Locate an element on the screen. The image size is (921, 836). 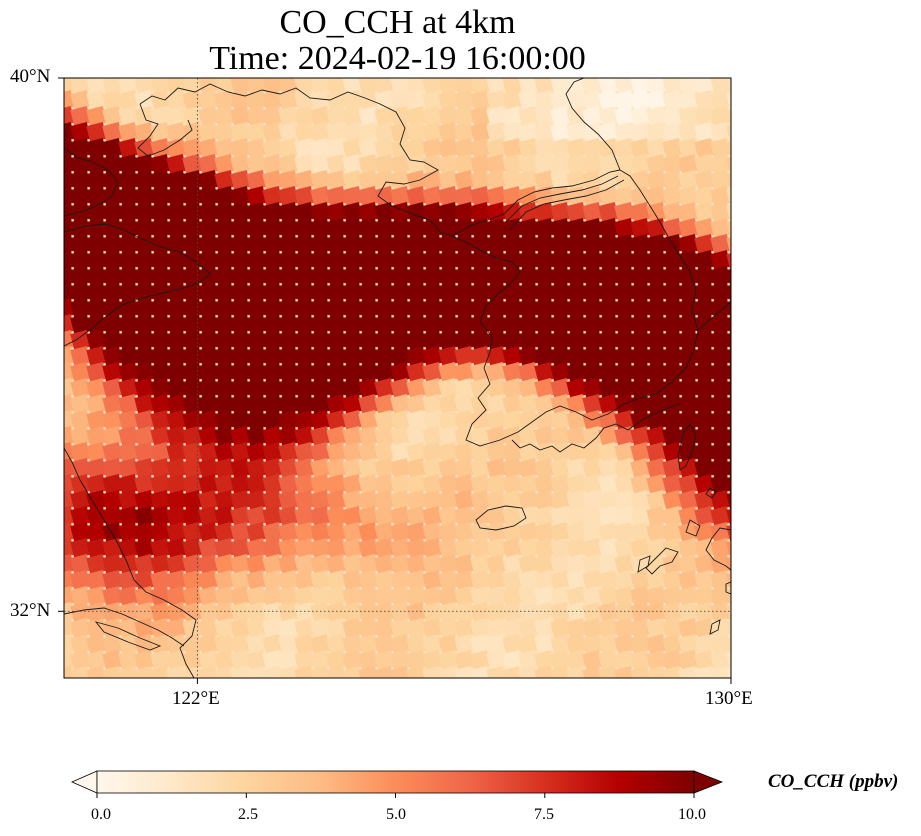
colorbar-label-3: 7.5 is located at coordinates (544, 814).